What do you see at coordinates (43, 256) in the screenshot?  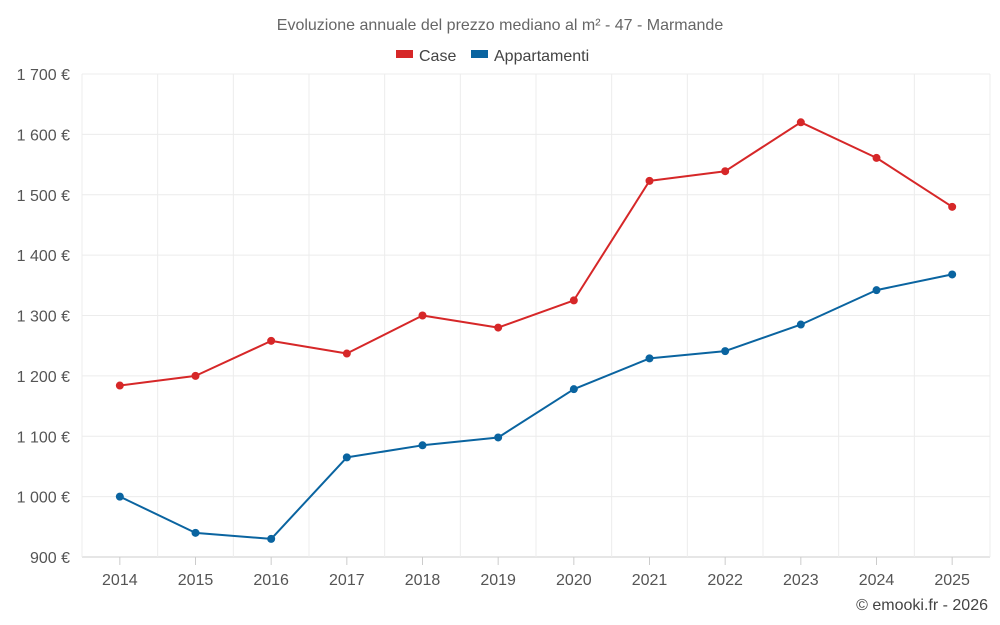 I see `y-tick-label: 1 400 €` at bounding box center [43, 256].